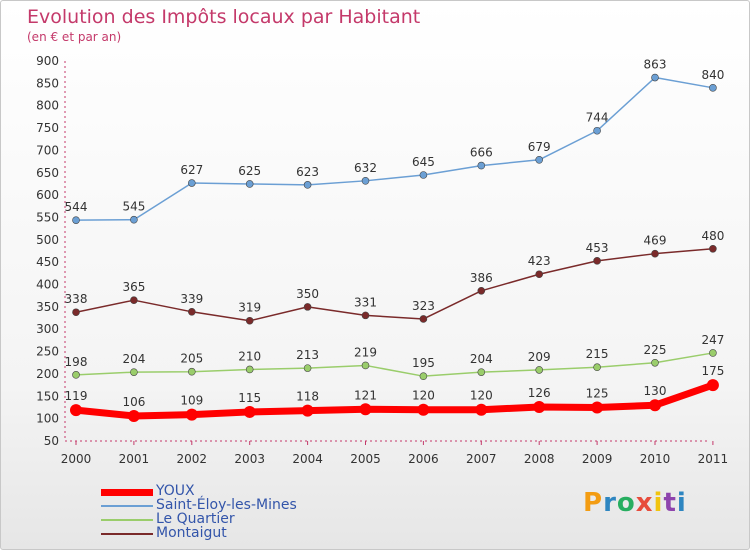  Describe the element at coordinates (195, 519) in the screenshot. I see `legend-label: Le Quartier` at that location.